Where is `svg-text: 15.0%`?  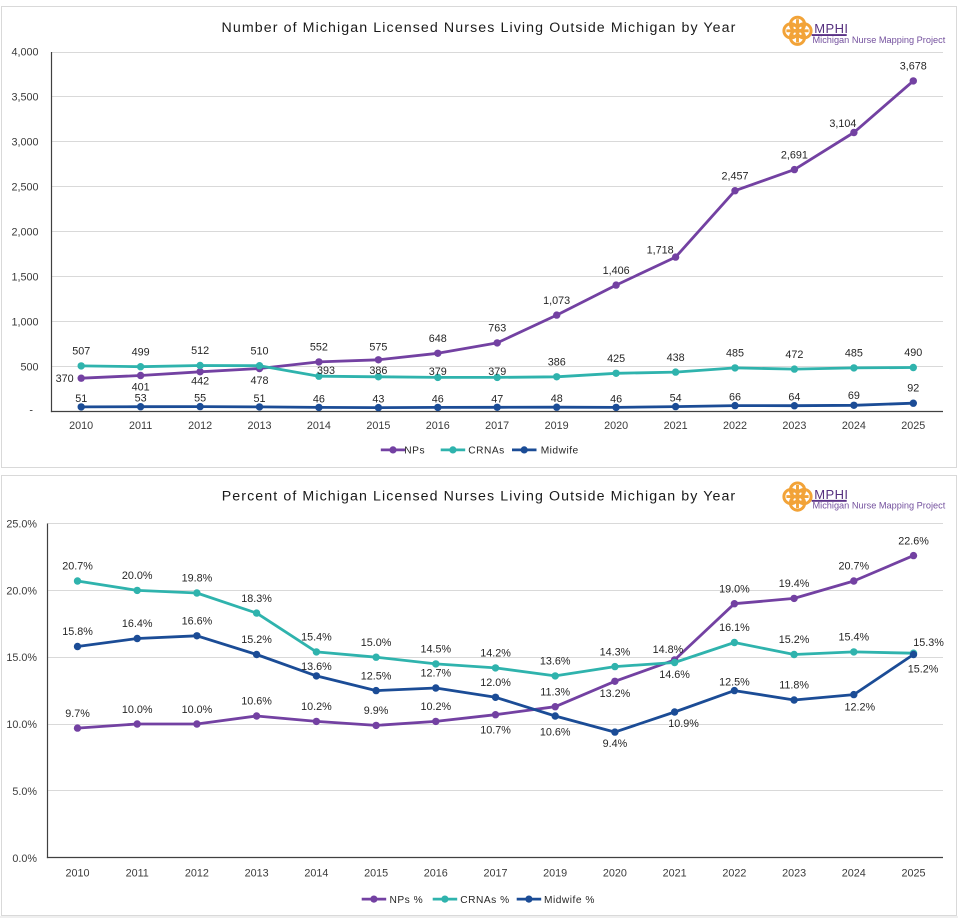 svg-text: 15.0% is located at coordinates (376, 643).